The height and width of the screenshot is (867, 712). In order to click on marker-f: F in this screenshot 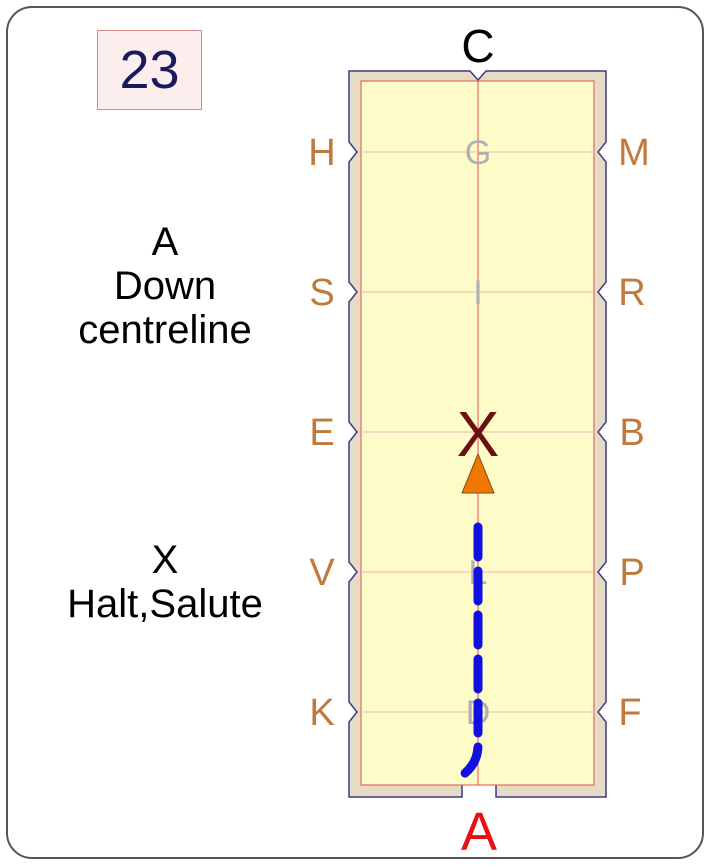, I will do `click(629, 713)`.